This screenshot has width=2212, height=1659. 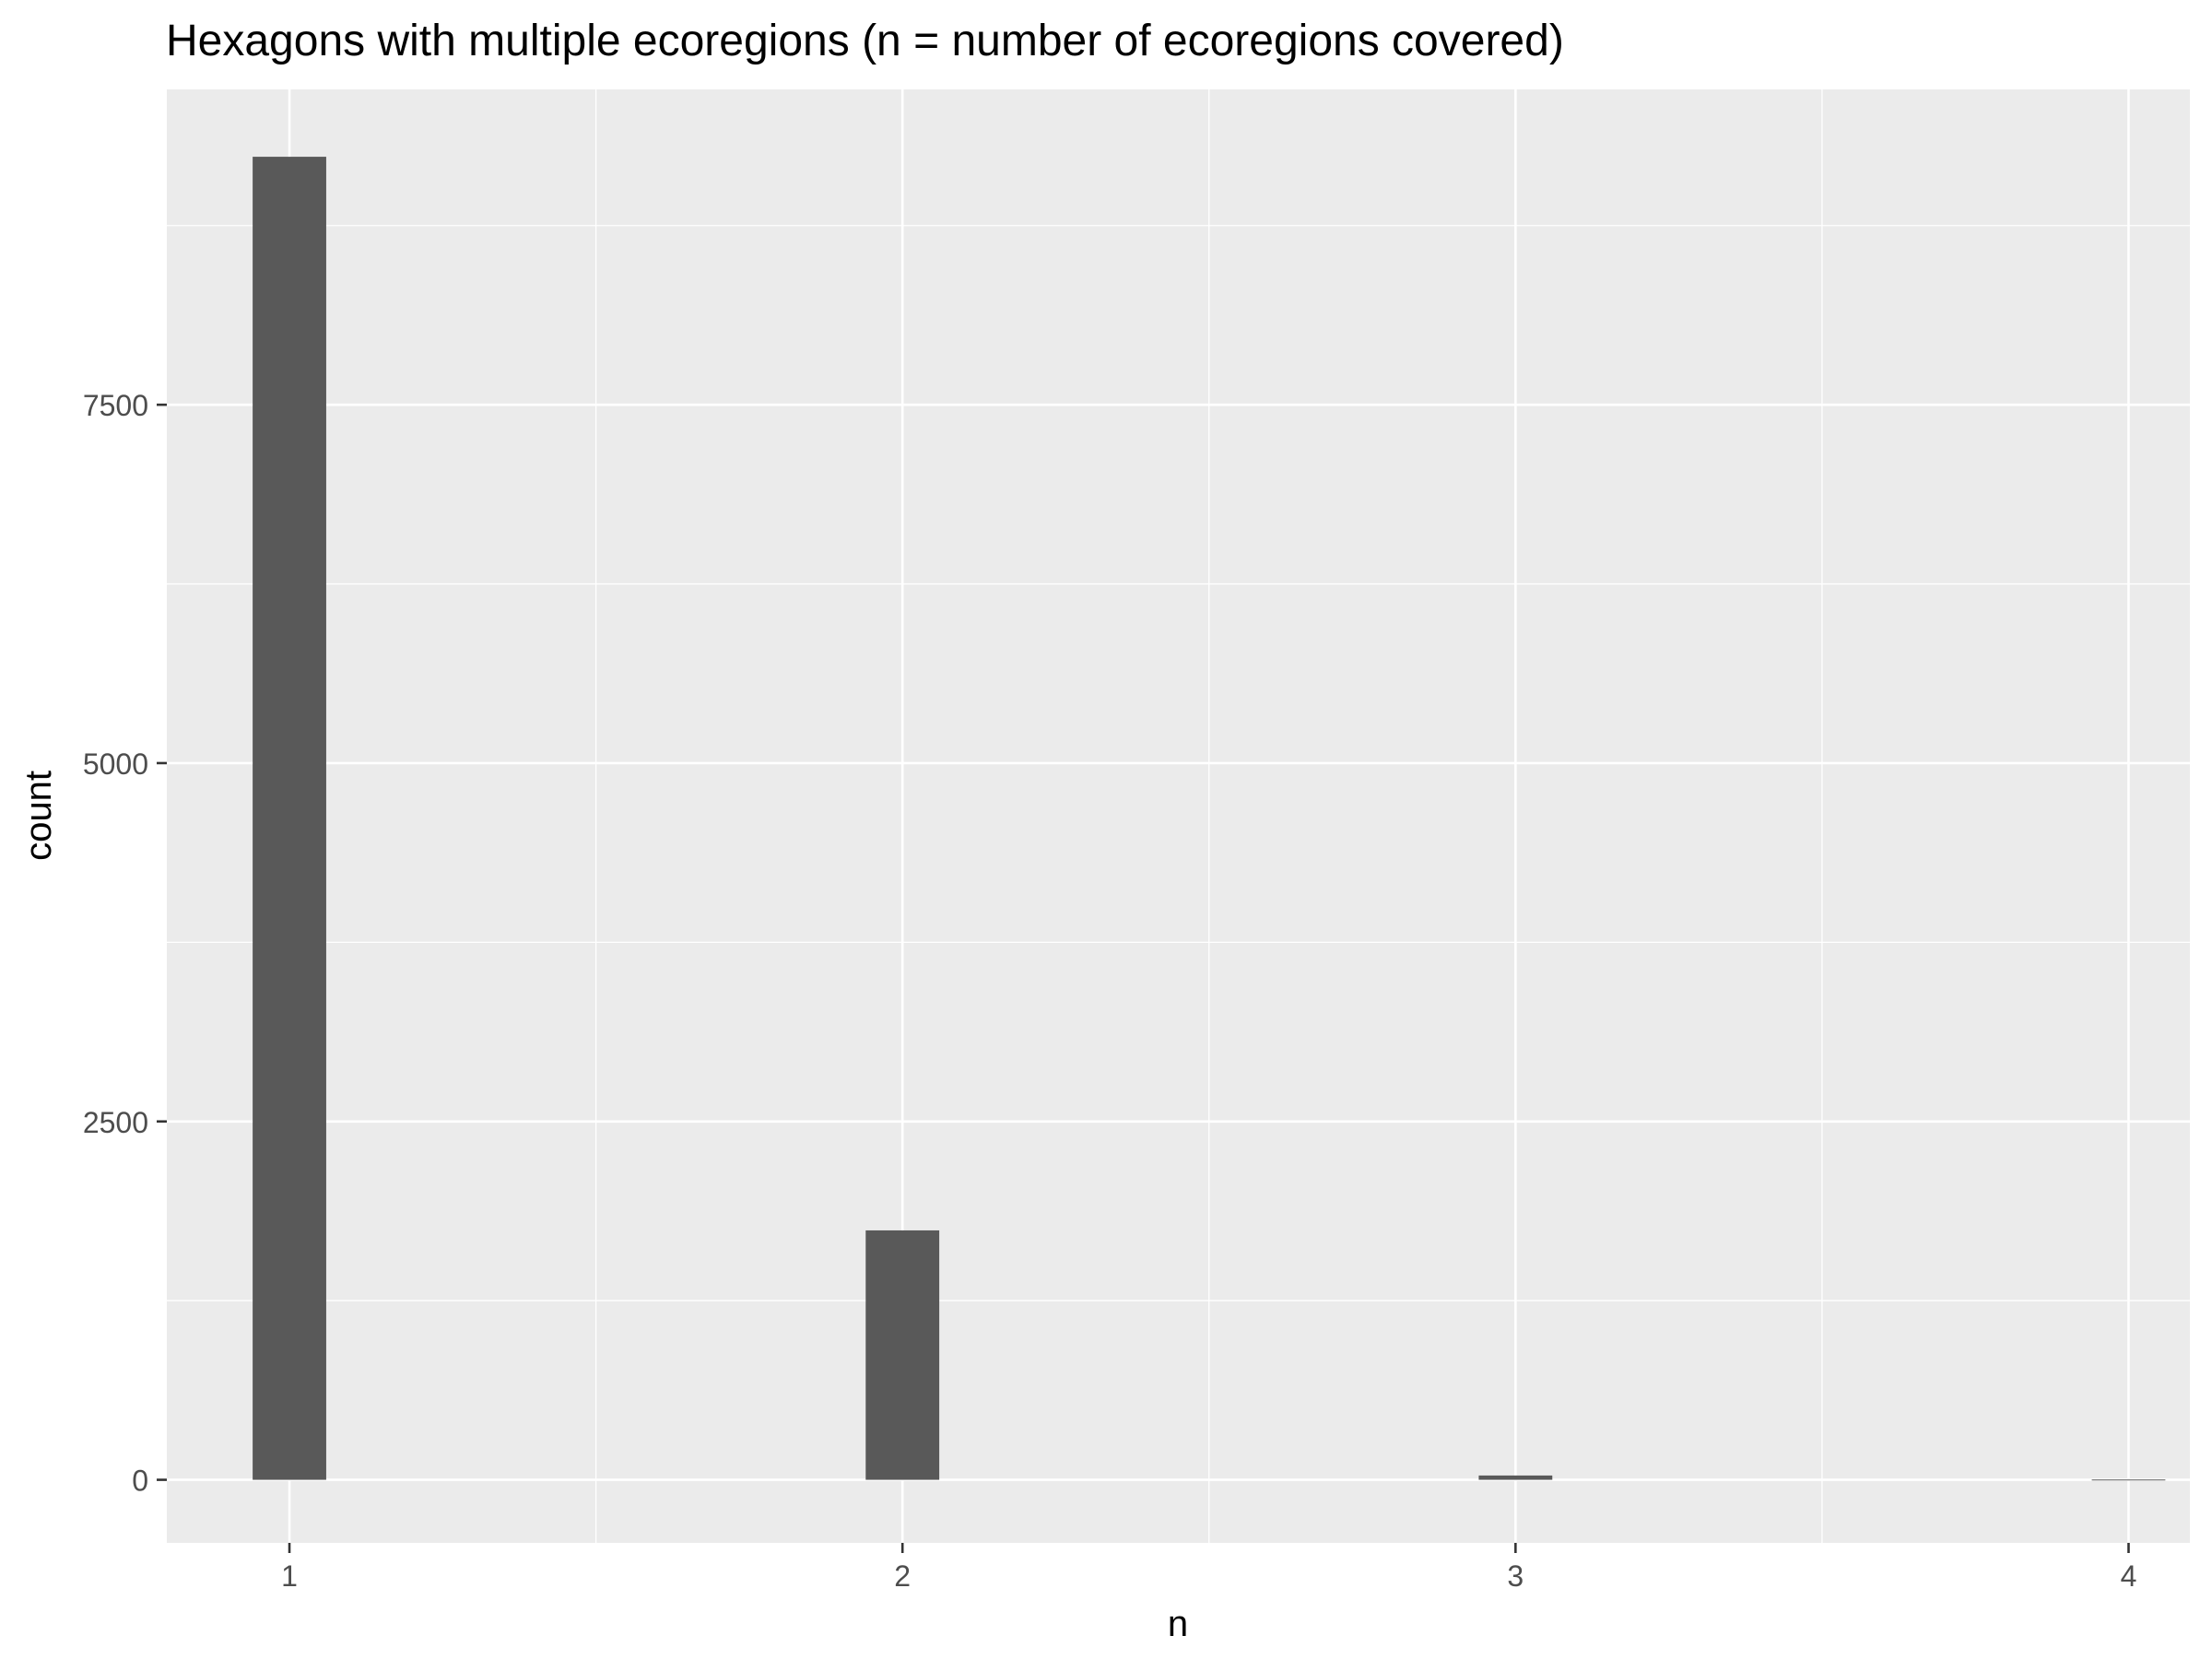 What do you see at coordinates (115, 405) in the screenshot?
I see `y-tick-label: 7500` at bounding box center [115, 405].